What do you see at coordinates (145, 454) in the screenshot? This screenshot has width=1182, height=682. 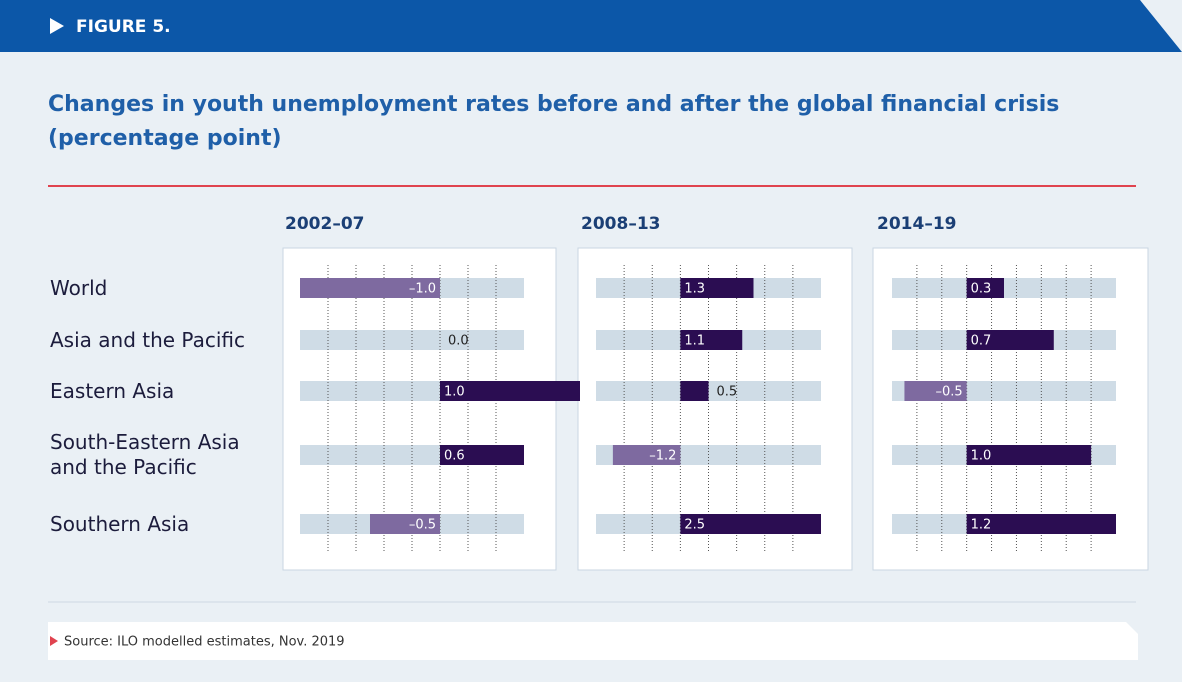 I see `row-label: South-Eastern Asia and the Pacific` at bounding box center [145, 454].